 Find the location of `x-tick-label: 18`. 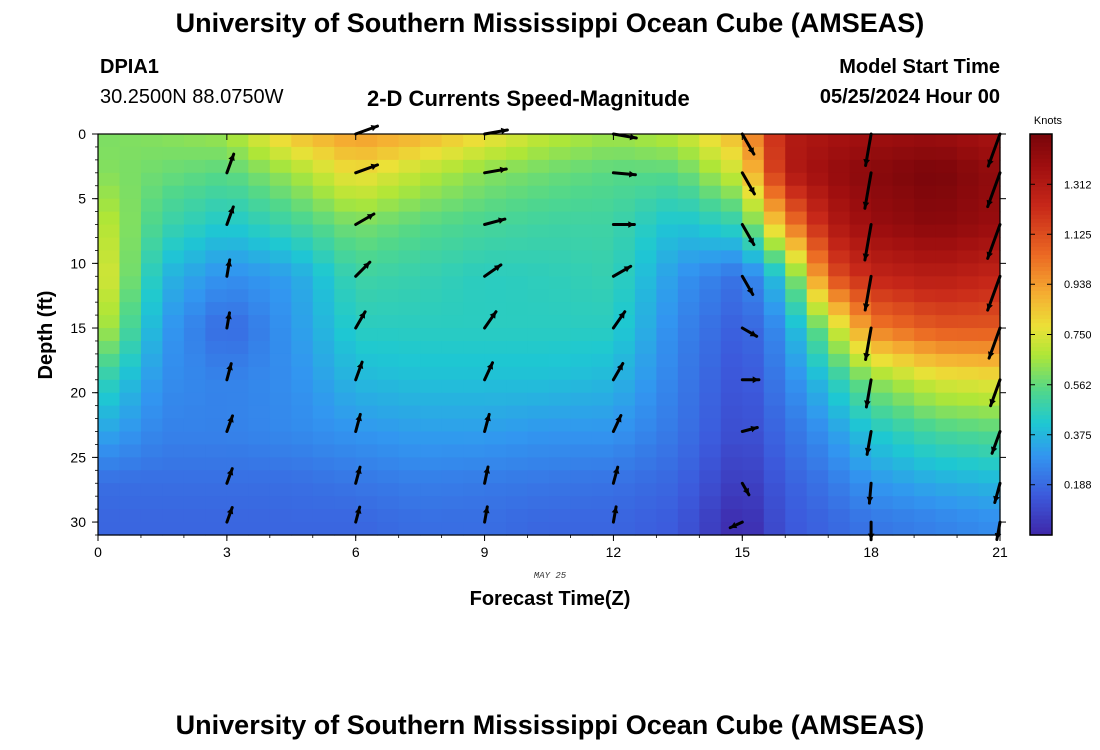

x-tick-label: 18 is located at coordinates (871, 552).